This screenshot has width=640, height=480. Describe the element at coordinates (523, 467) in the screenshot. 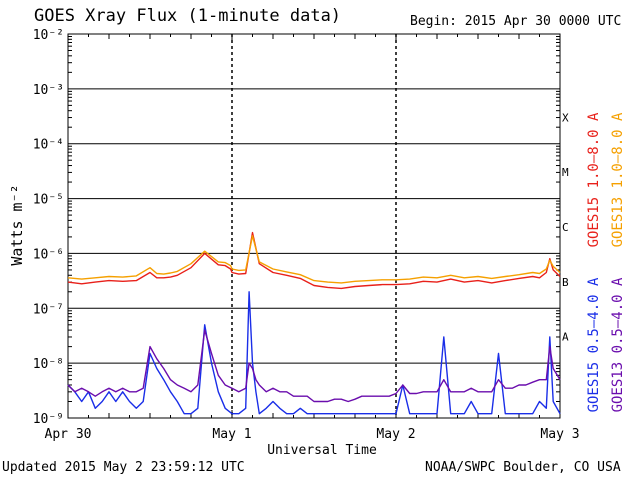

I see `credit-label: NOAA/SWPC Boulder, CO USA` at that location.